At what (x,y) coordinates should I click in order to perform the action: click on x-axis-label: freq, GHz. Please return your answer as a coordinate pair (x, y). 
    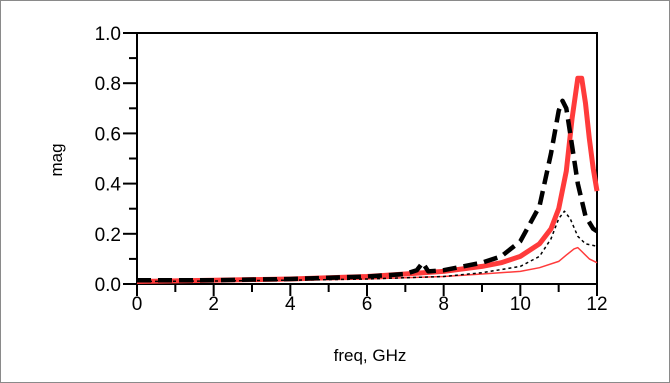
    Looking at the image, I should click on (370, 355).